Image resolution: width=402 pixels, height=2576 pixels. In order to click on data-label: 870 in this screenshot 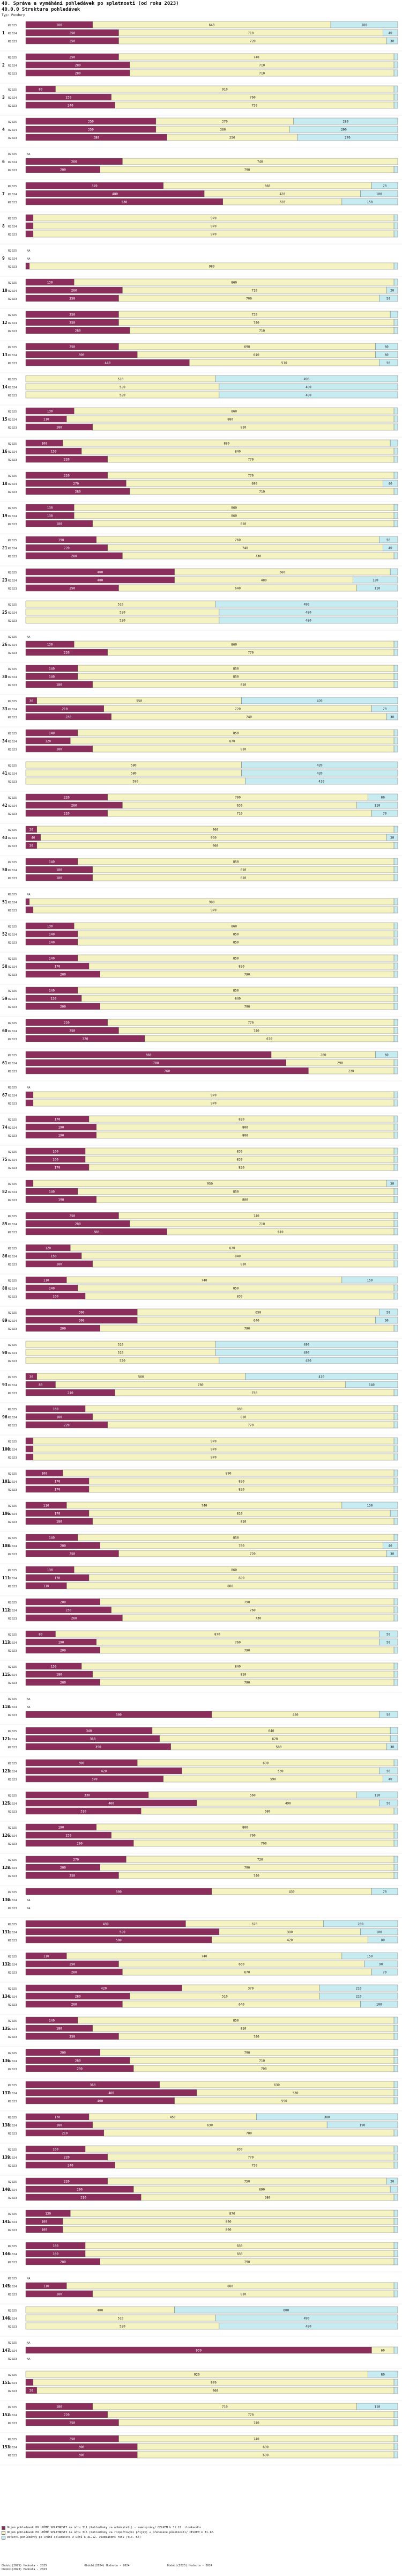, I will do `click(232, 742)`.